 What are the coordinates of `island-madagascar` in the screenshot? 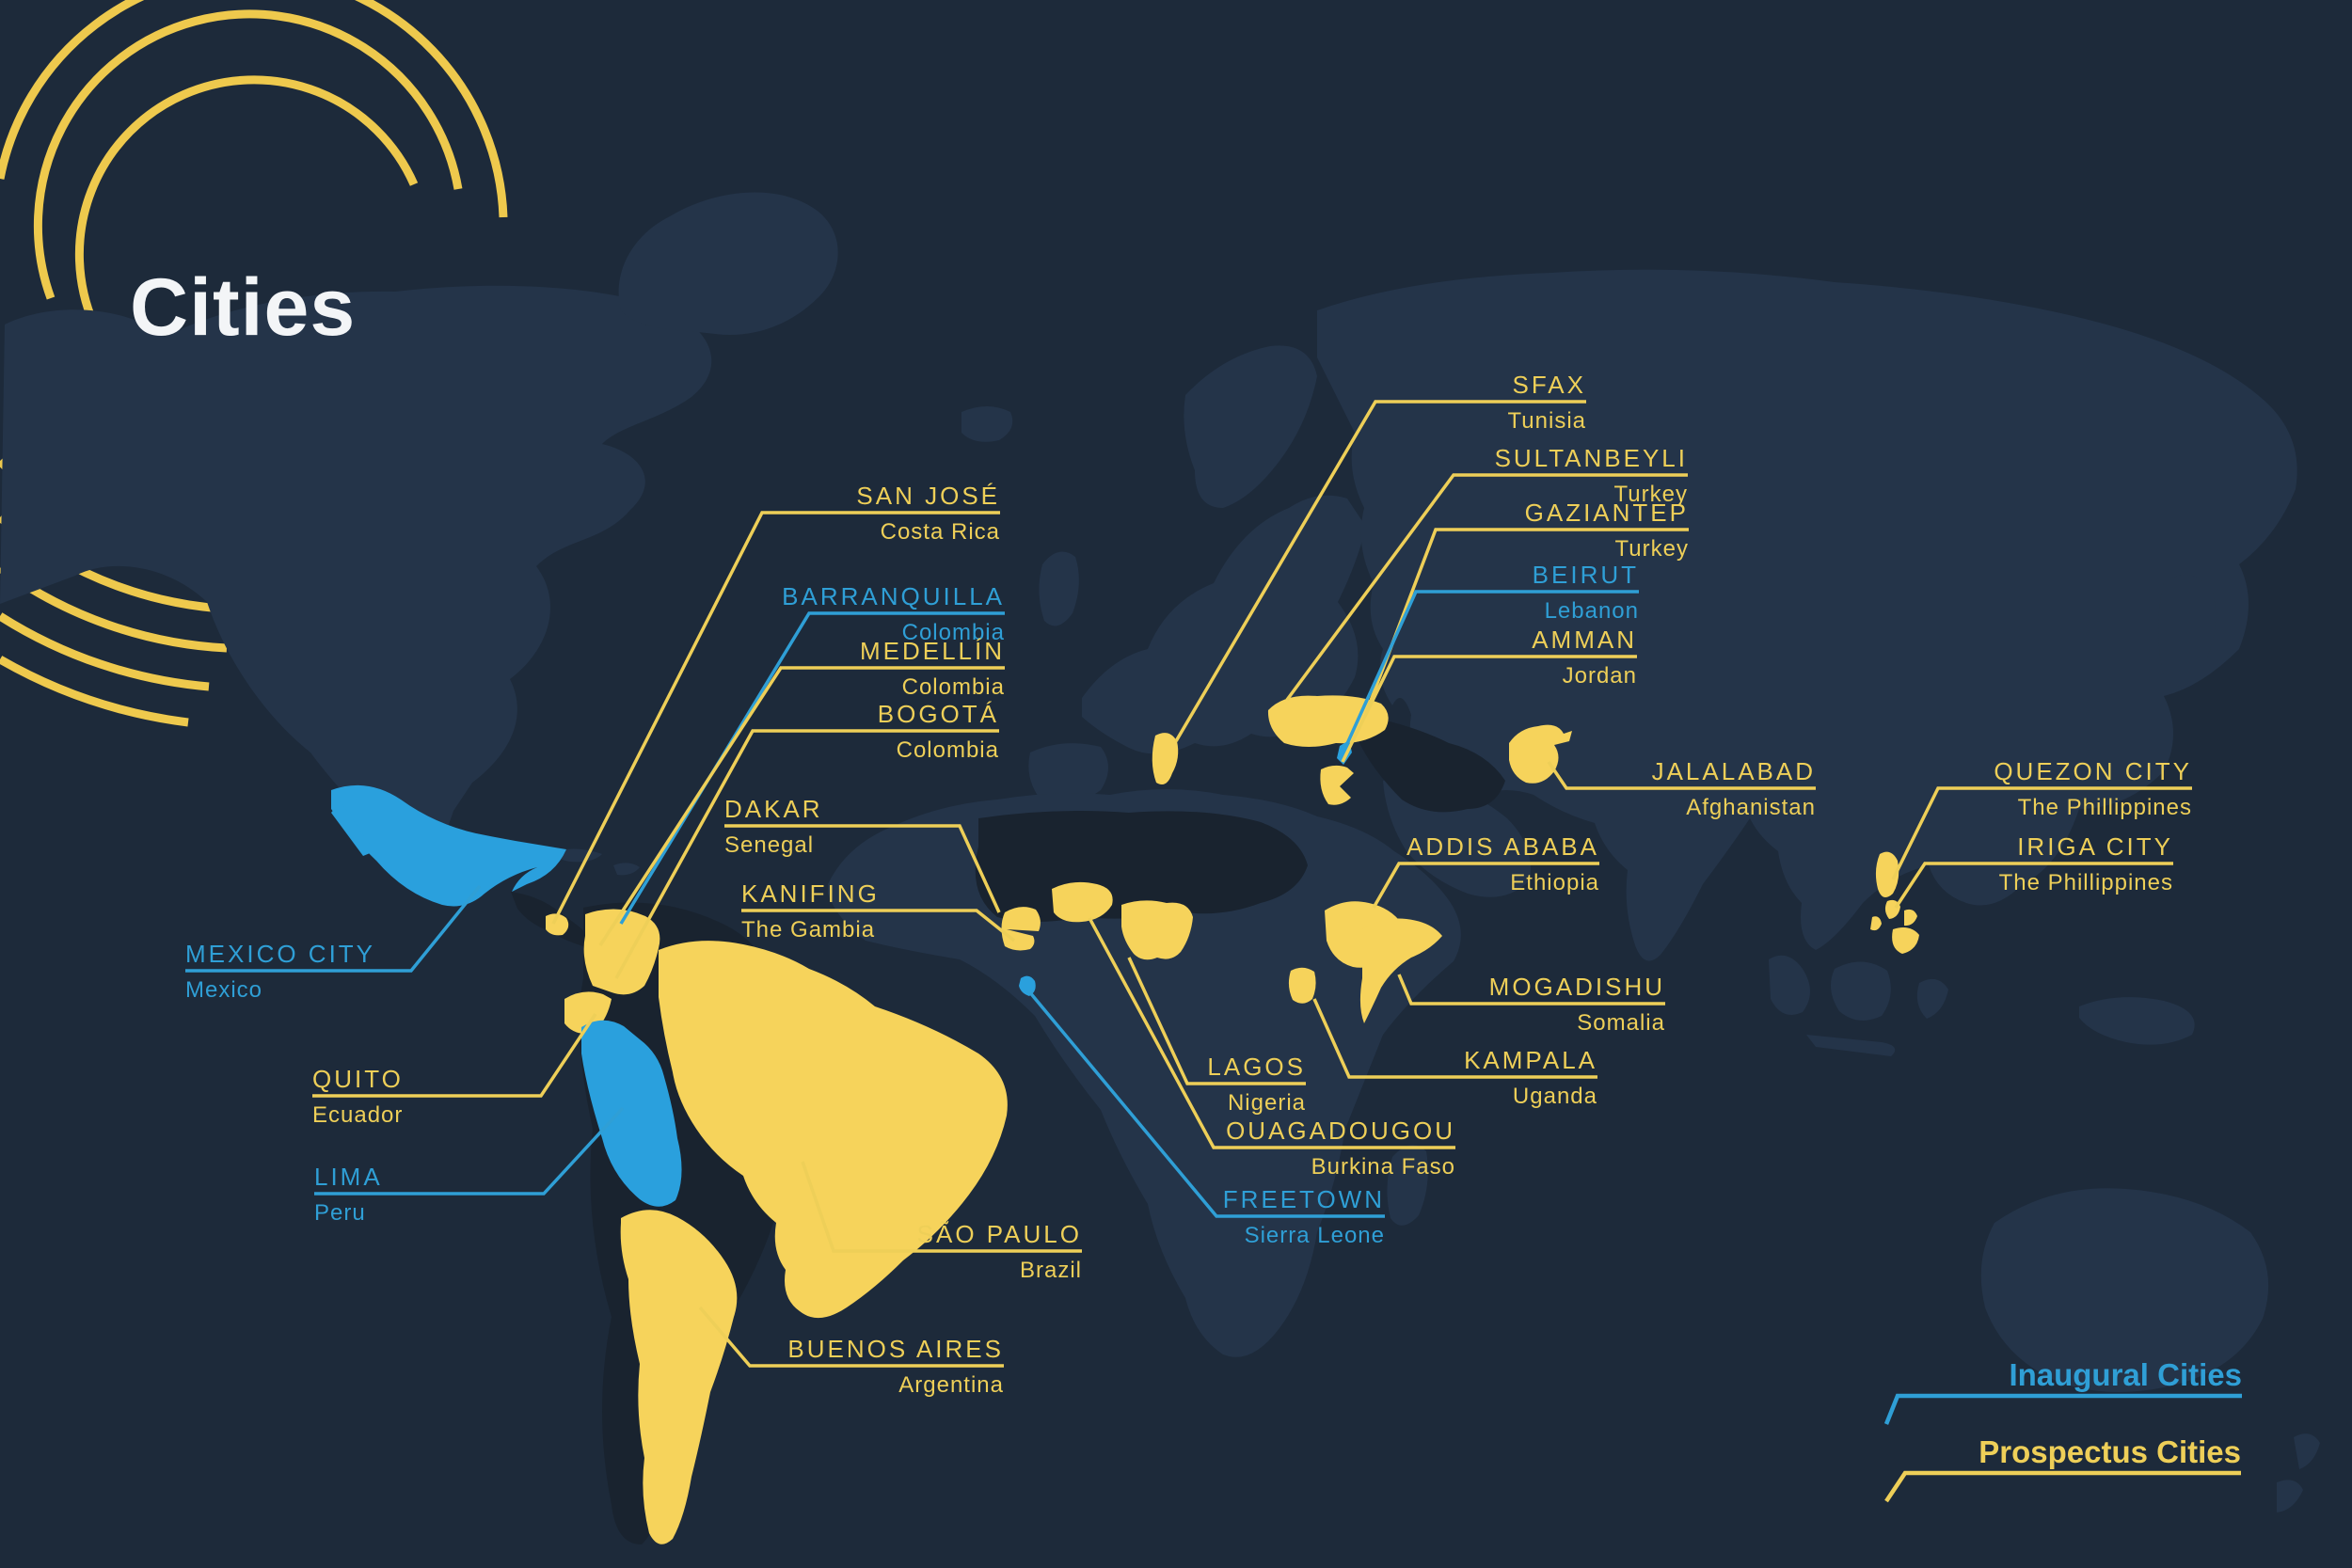 It's located at (1407, 1185).